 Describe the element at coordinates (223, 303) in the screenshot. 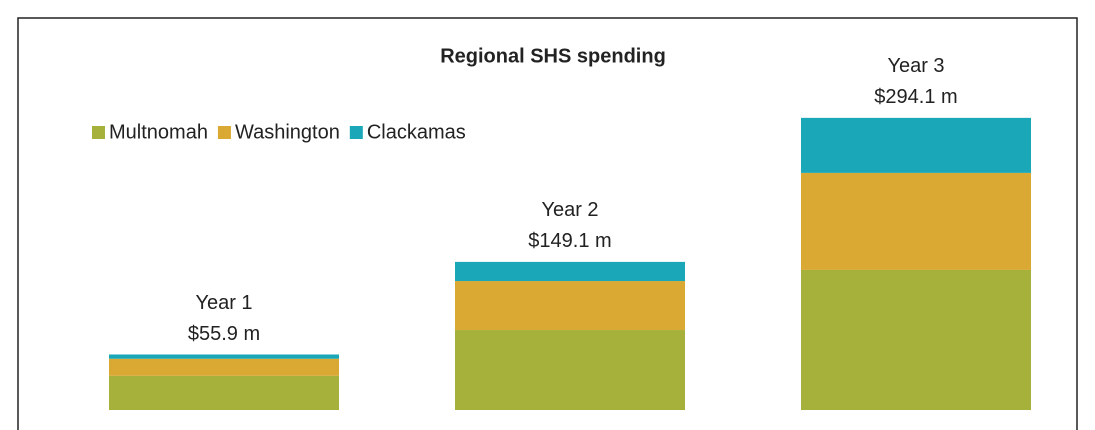

I see `category-label: Year 1` at that location.